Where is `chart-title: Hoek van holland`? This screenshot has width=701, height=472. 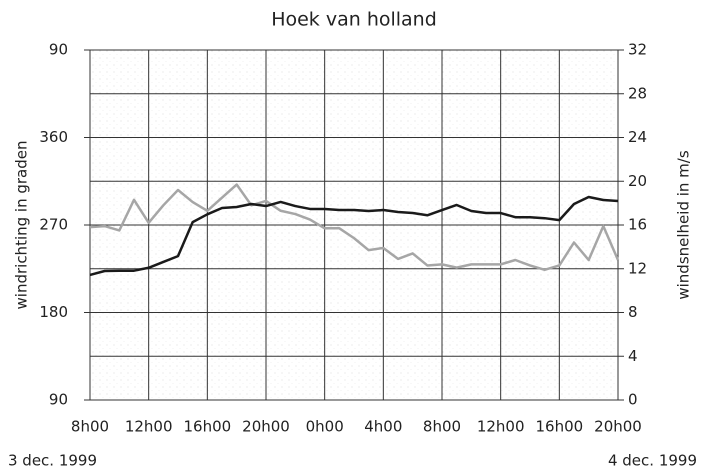 chart-title: Hoek van holland is located at coordinates (354, 20).